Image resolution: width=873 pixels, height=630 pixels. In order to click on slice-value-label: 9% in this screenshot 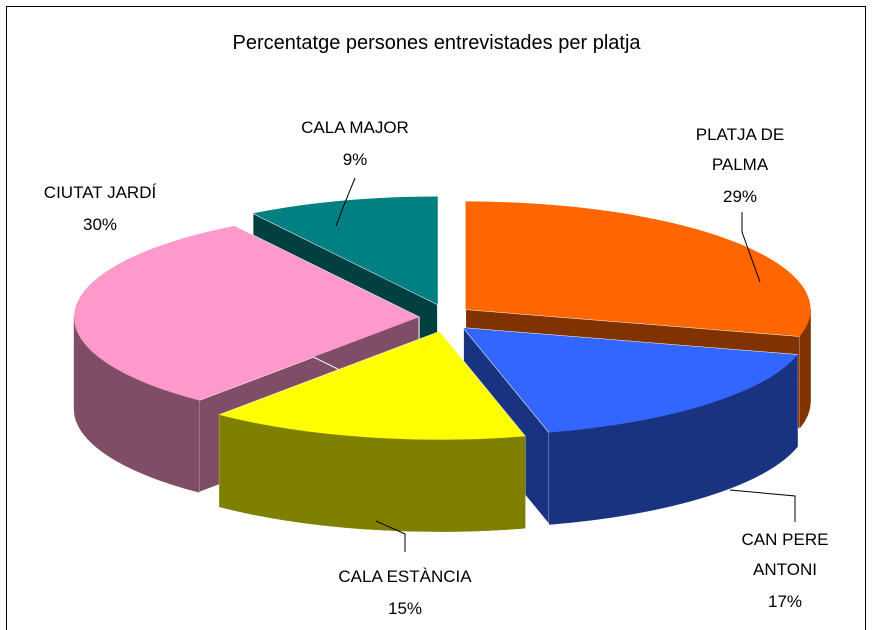, I will do `click(355, 159)`.